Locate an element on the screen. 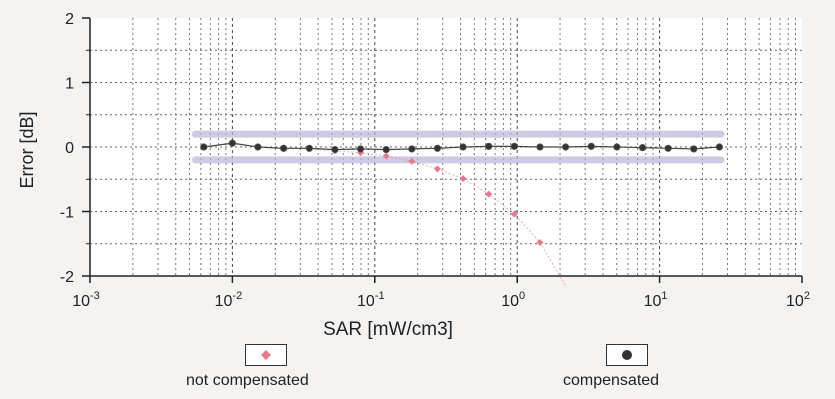 This screenshot has height=399, width=835. x-axis-label: SAR [mW/cm3] is located at coordinates (388, 329).